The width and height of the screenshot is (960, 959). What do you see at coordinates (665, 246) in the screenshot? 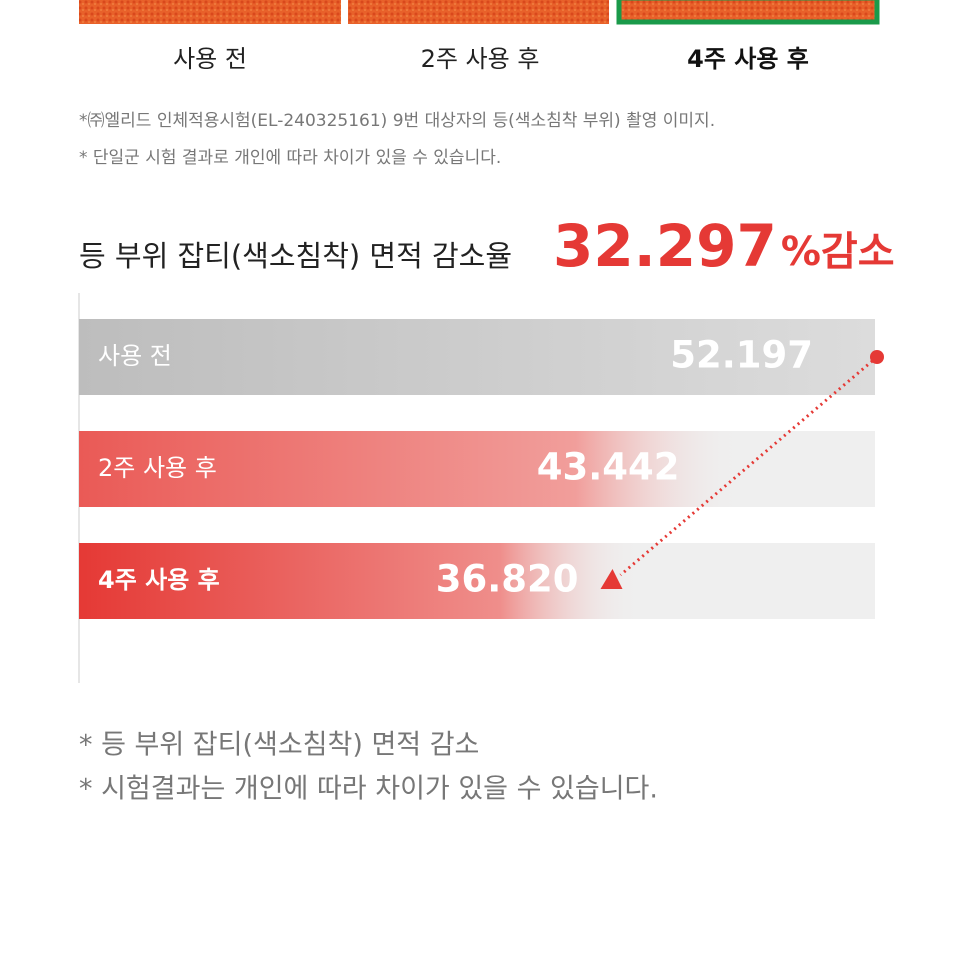
I see `highlight: 32.297` at bounding box center [665, 246].